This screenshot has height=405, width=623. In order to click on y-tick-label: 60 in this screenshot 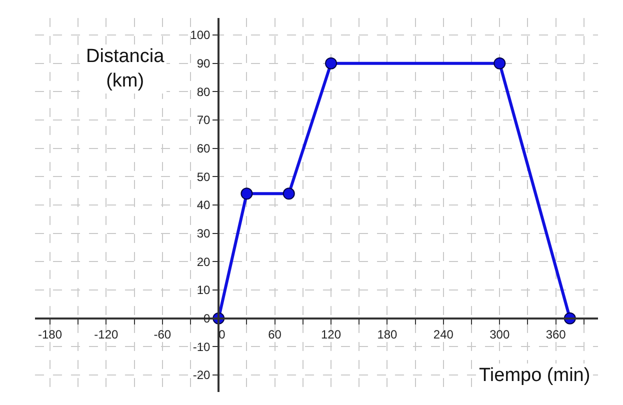, I will do `click(203, 149)`.